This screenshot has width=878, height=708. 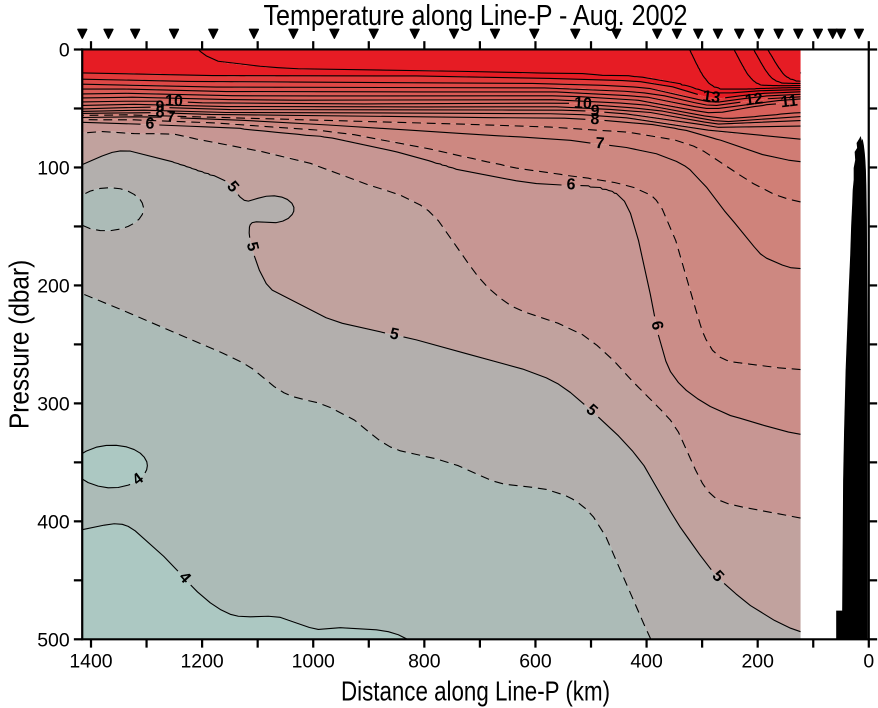 I want to click on svg-text: 100, so click(x=53, y=169).